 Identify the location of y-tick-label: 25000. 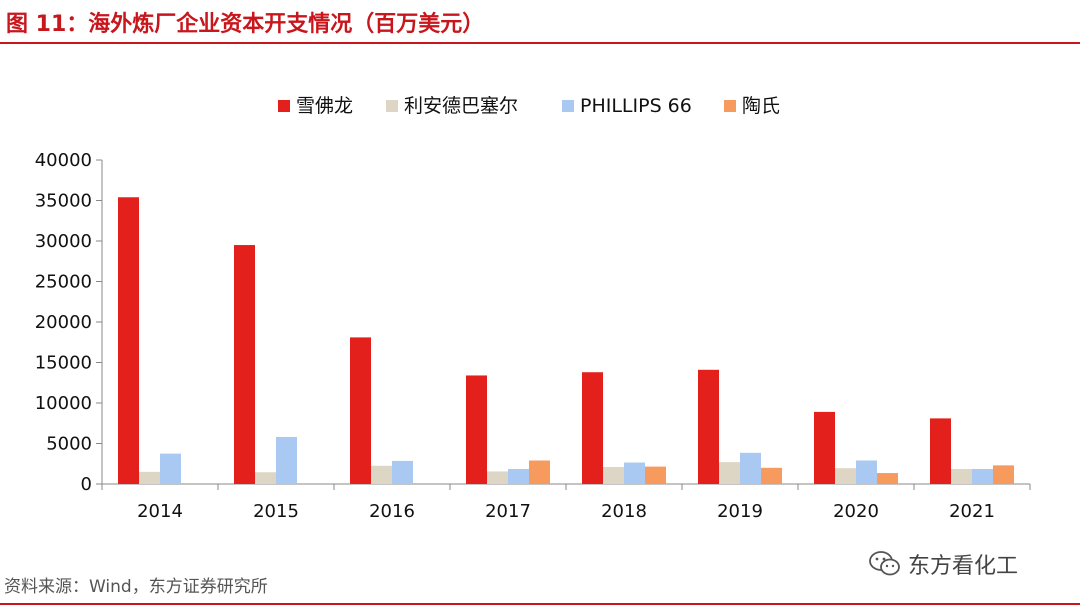
(63, 282).